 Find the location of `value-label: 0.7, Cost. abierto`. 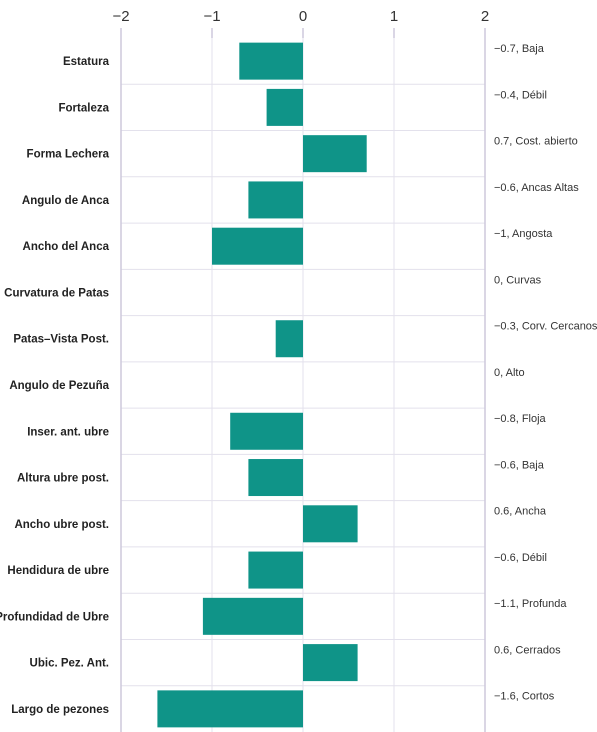

value-label: 0.7, Cost. abierto is located at coordinates (536, 142).